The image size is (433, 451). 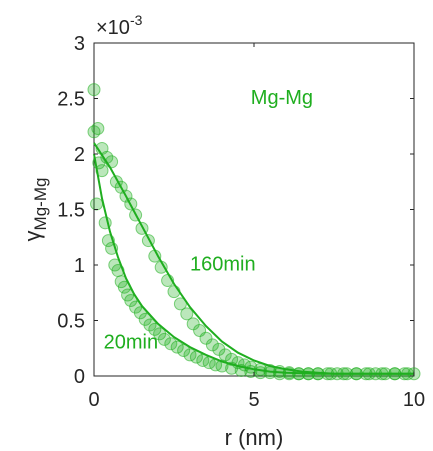 I want to click on annotation-label: 160min, so click(x=223, y=265).